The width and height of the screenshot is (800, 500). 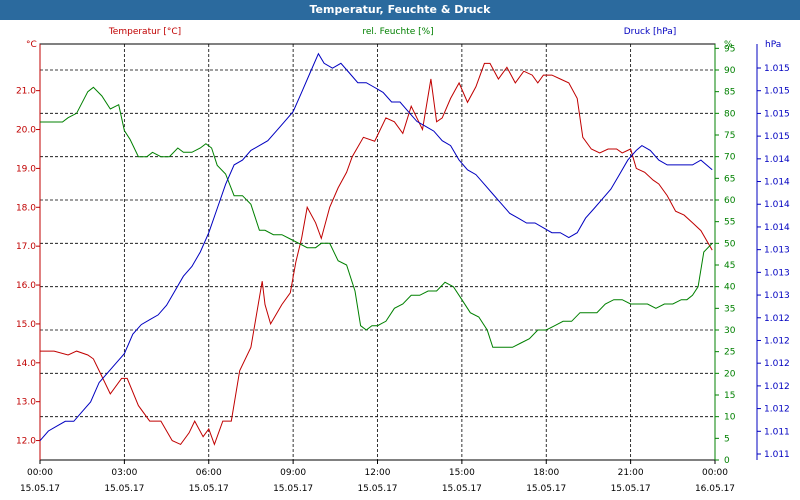 I want to click on x-tick-label-time: 12:00, so click(x=378, y=473).